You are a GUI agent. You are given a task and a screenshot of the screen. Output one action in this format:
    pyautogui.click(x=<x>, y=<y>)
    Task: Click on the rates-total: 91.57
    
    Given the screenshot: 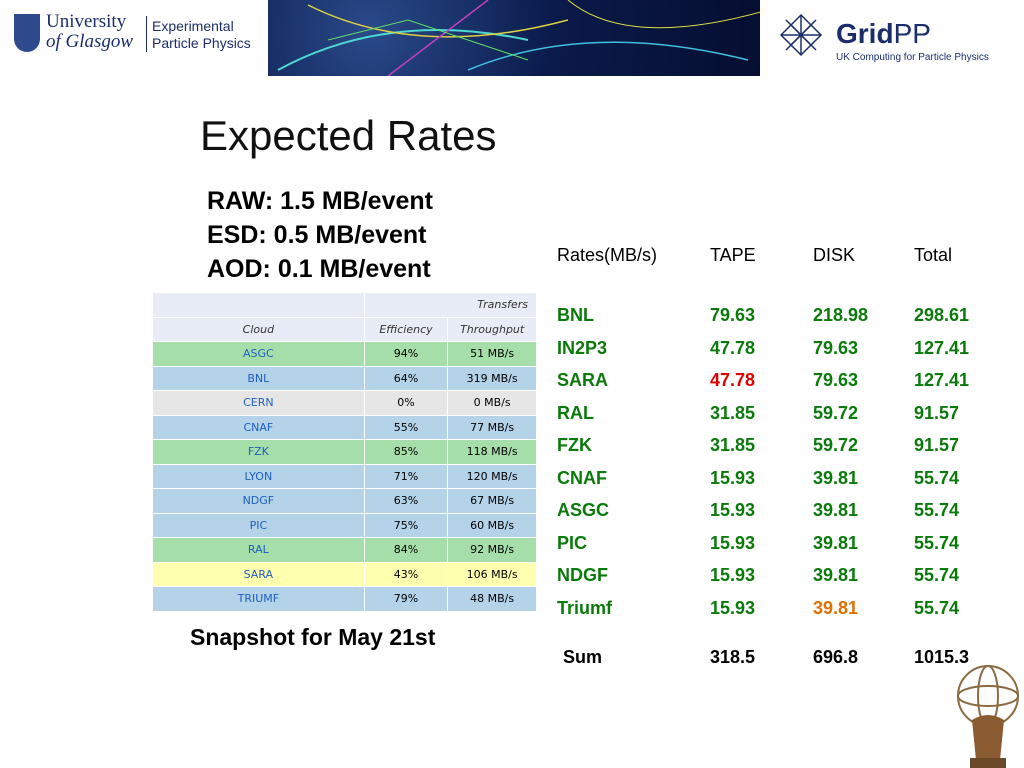 What is the action you would take?
    pyautogui.click(x=937, y=413)
    